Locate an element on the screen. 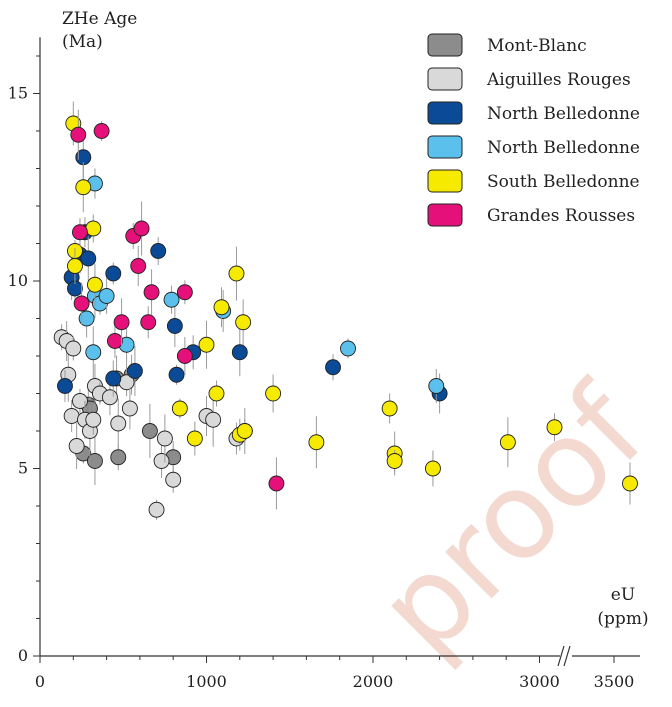  legend-label: Grandes Rousses is located at coordinates (561, 216).